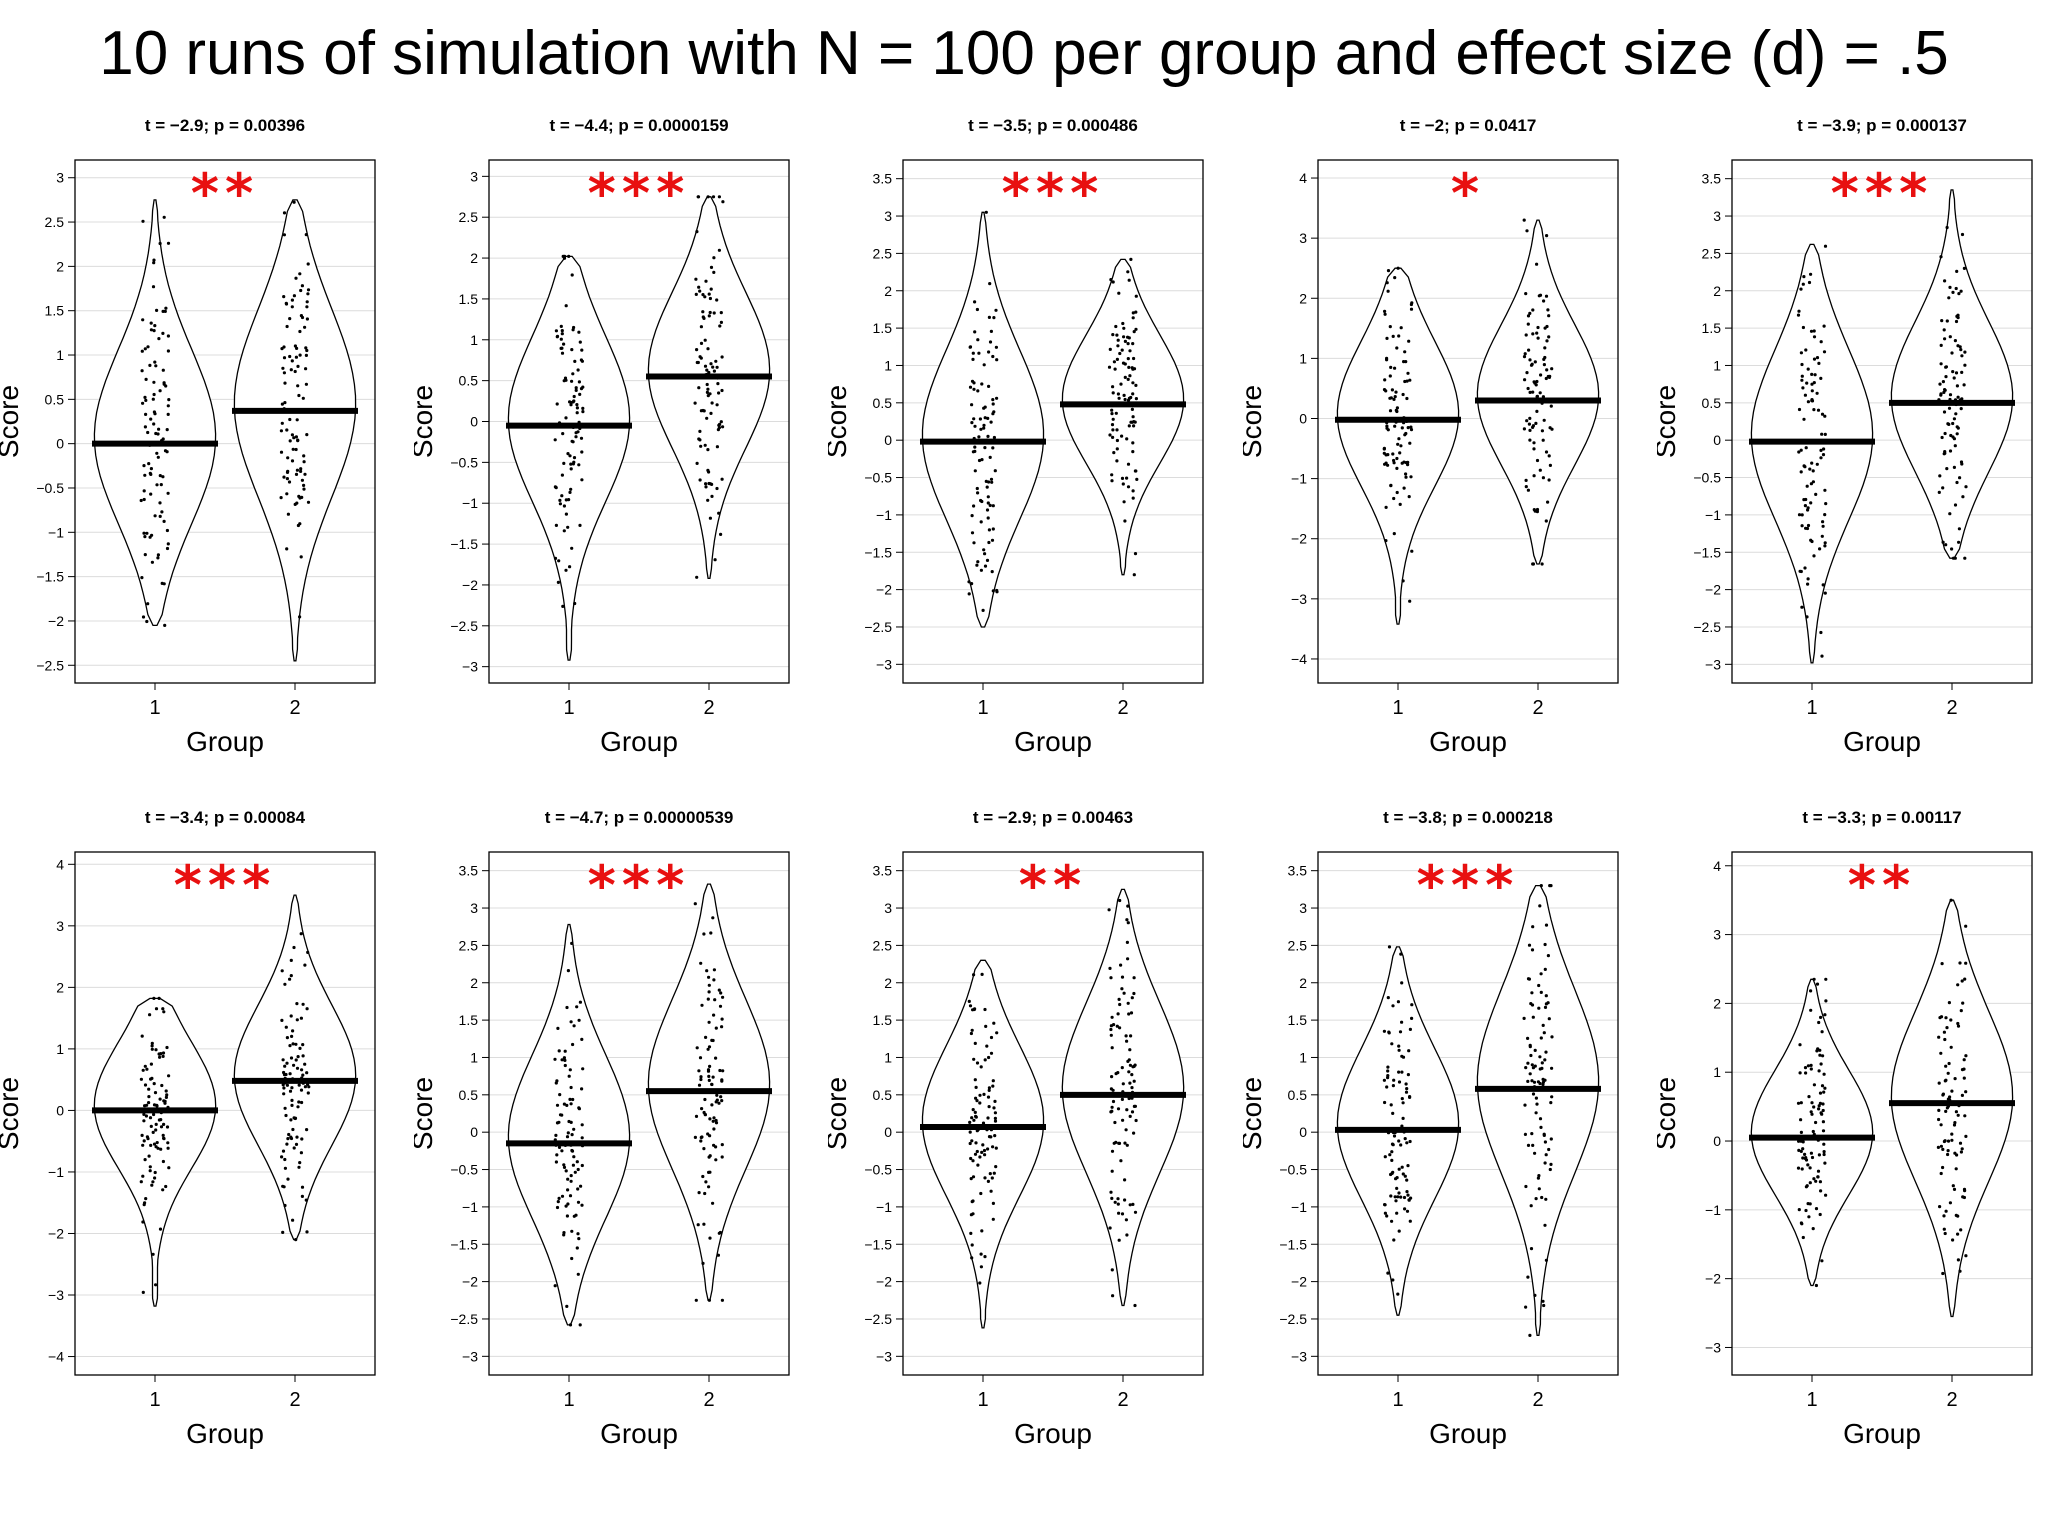 The image size is (2048, 1536). I want to click on significance-stars: ***, so click(639, 885).